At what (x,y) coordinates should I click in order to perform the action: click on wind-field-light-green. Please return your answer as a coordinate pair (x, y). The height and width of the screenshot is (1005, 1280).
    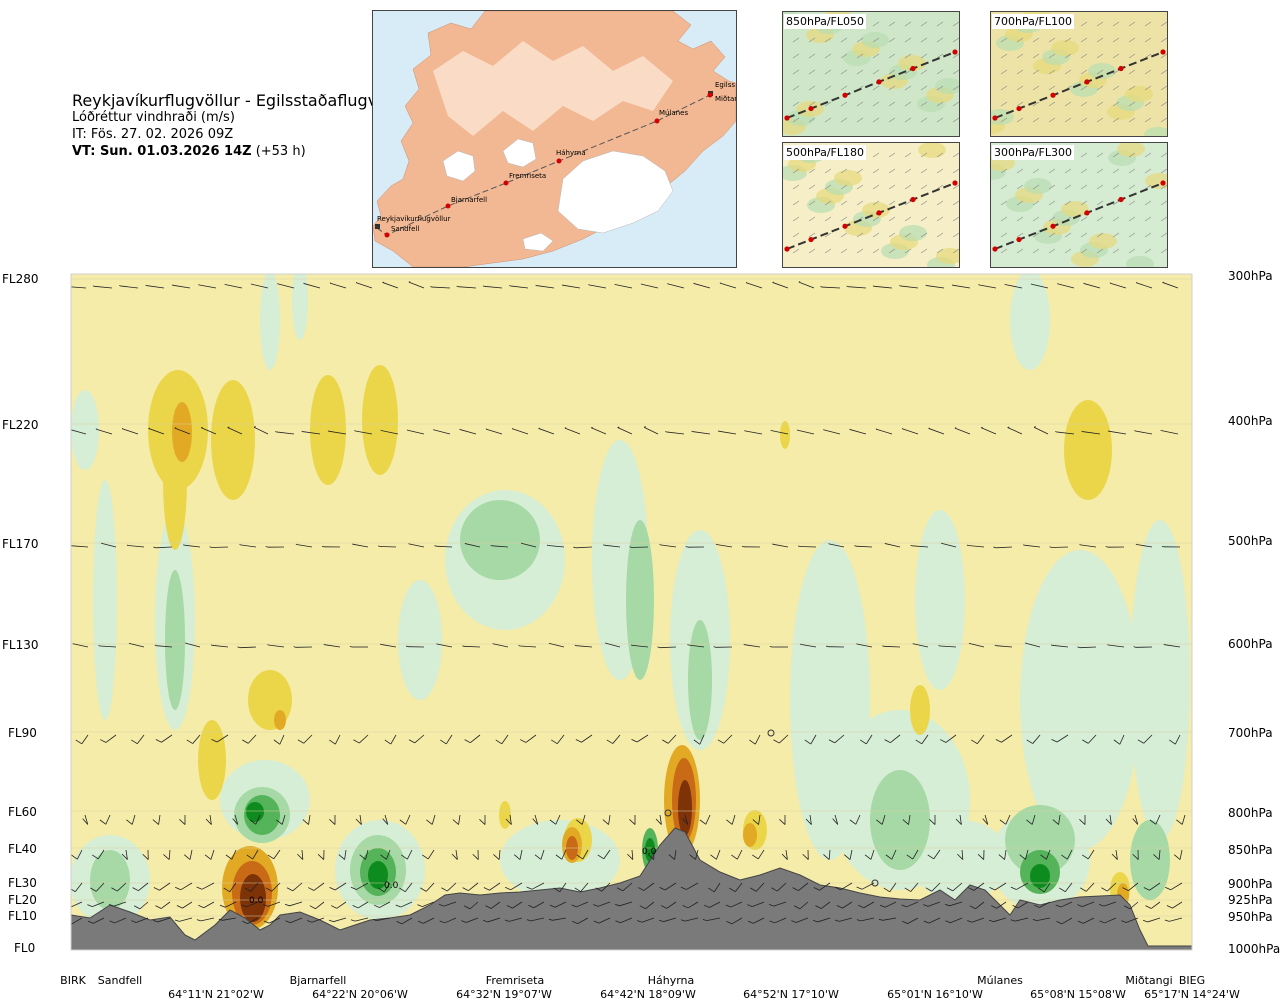
    Looking at the image, I should click on (700, 680).